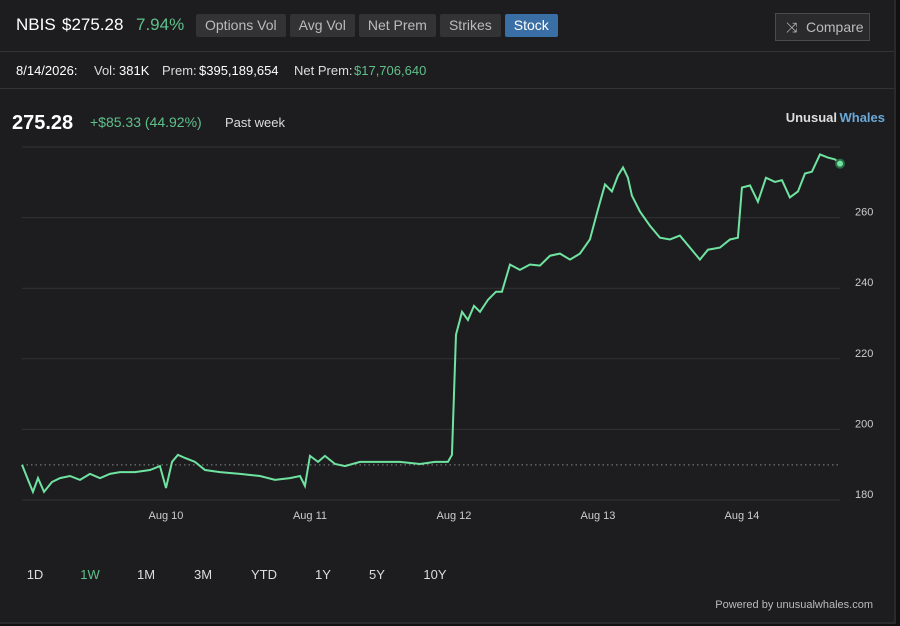 The image size is (900, 626). What do you see at coordinates (531, 25) in the screenshot?
I see `tab: Stock` at bounding box center [531, 25].